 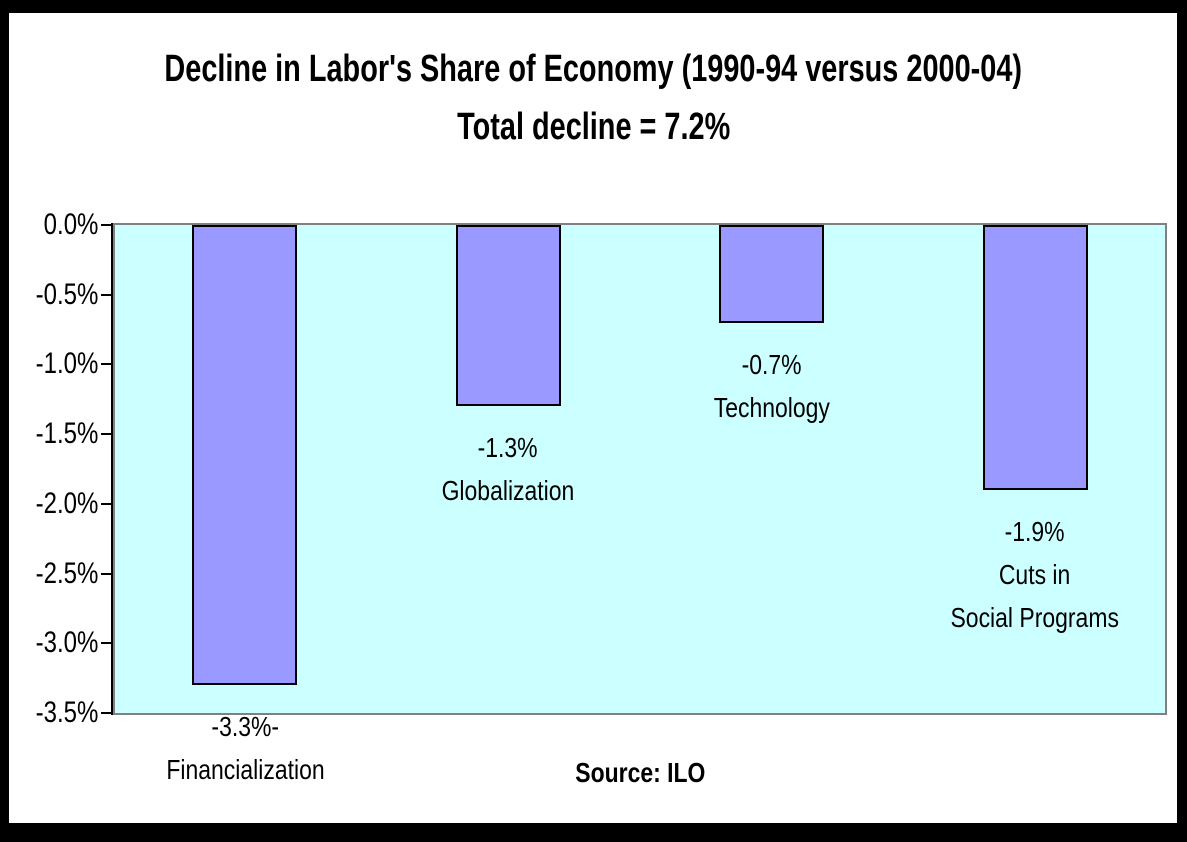 What do you see at coordinates (1035, 357) in the screenshot?
I see `bar-cuts-in-social-programs` at bounding box center [1035, 357].